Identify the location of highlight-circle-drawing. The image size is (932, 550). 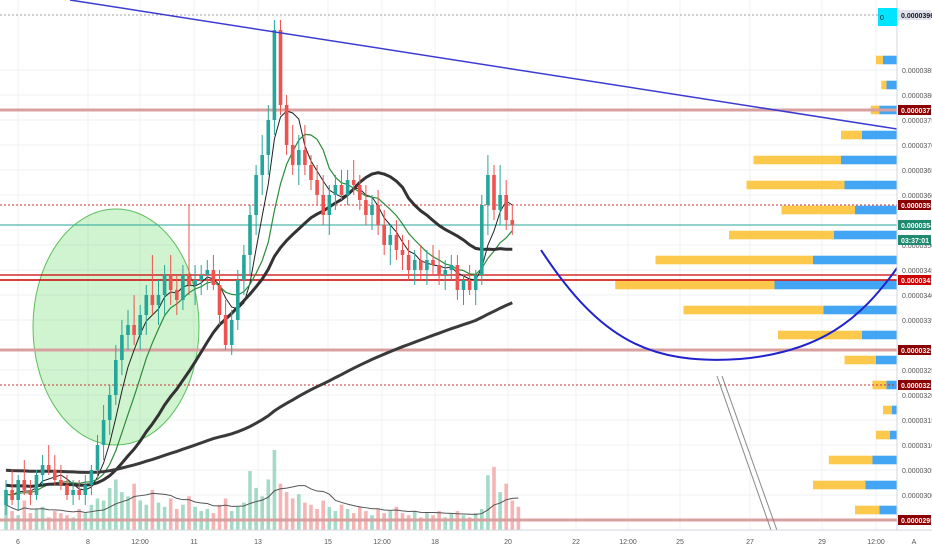
(116, 327).